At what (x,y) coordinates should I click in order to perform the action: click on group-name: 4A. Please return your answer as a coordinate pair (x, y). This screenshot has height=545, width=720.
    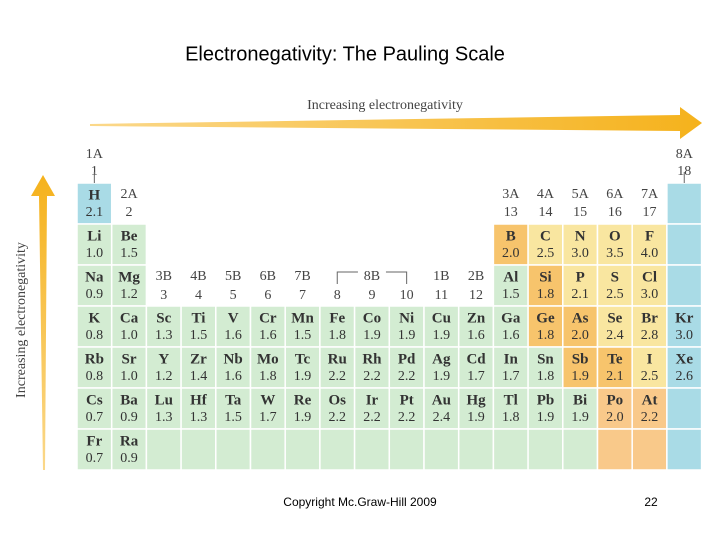
    Looking at the image, I should click on (546, 194).